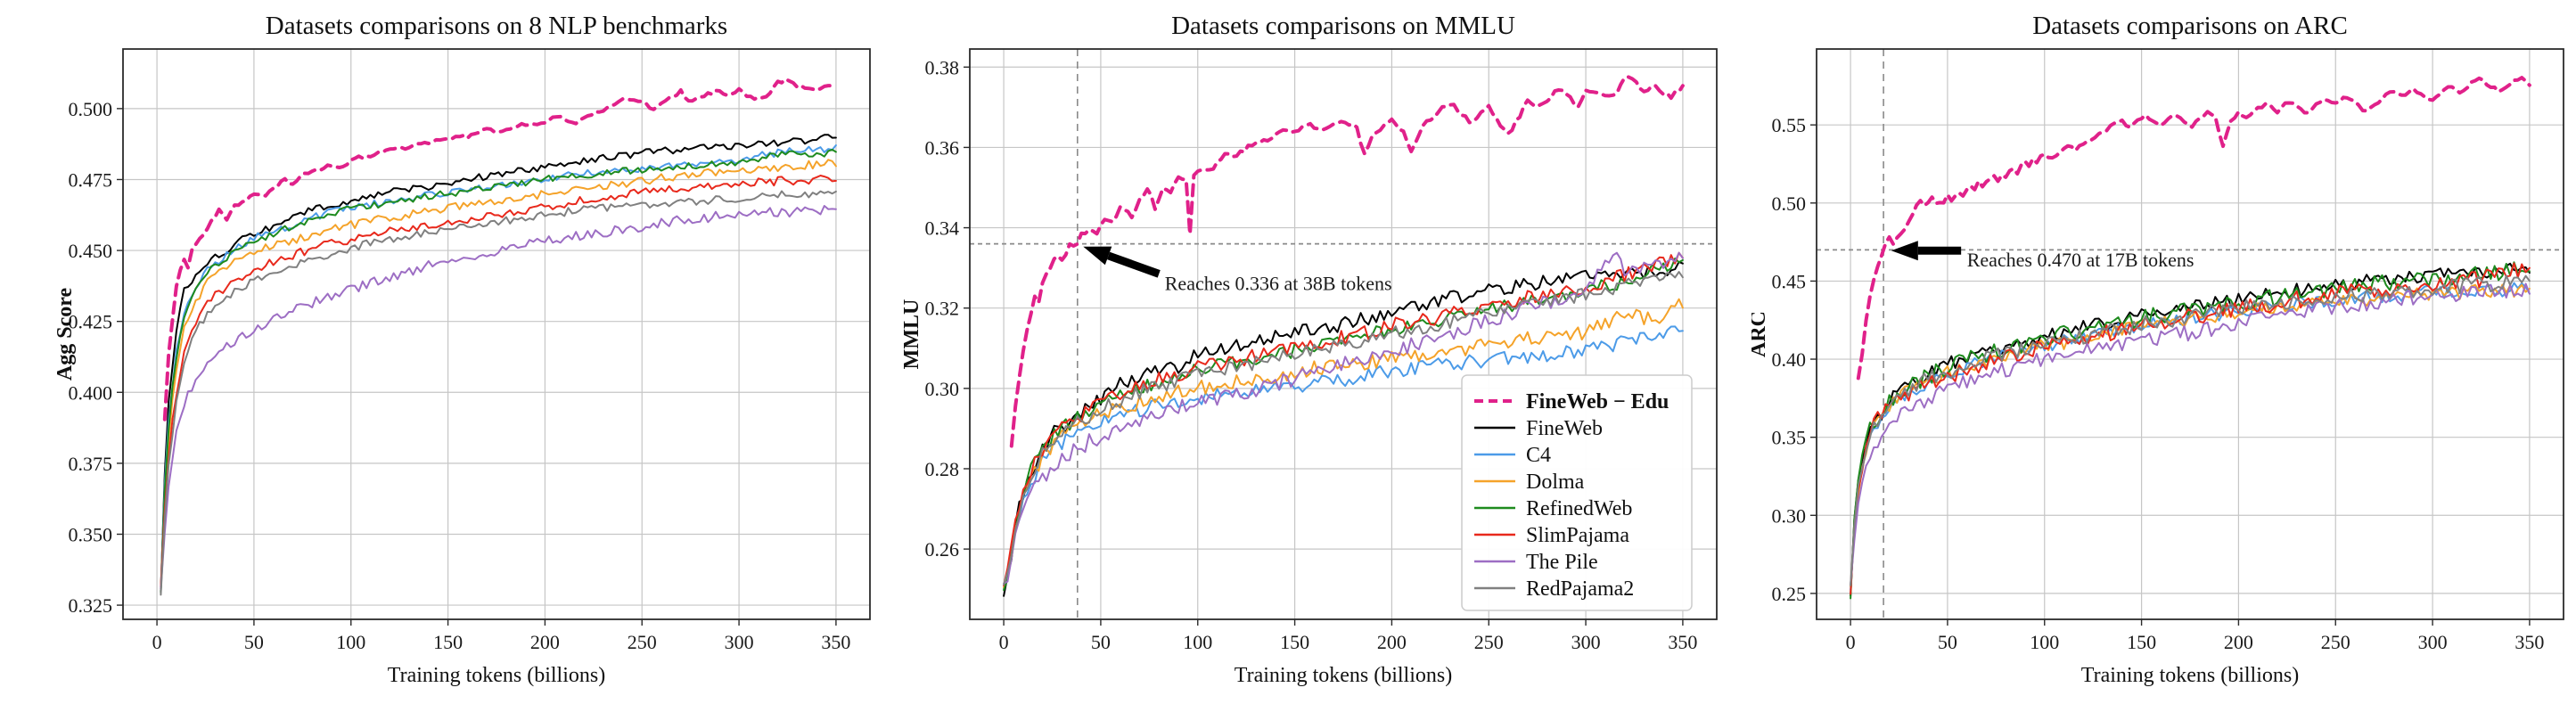  I want to click on series-line-refinedweb, so click(2190, 430).